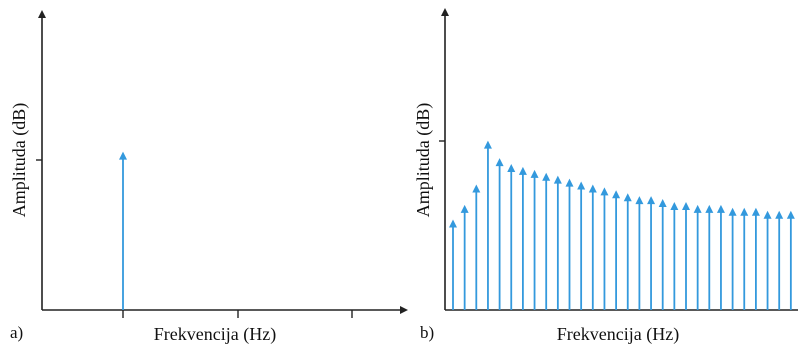 The image size is (798, 347). What do you see at coordinates (427, 332) in the screenshot?
I see `panel-label-b: b)` at bounding box center [427, 332].